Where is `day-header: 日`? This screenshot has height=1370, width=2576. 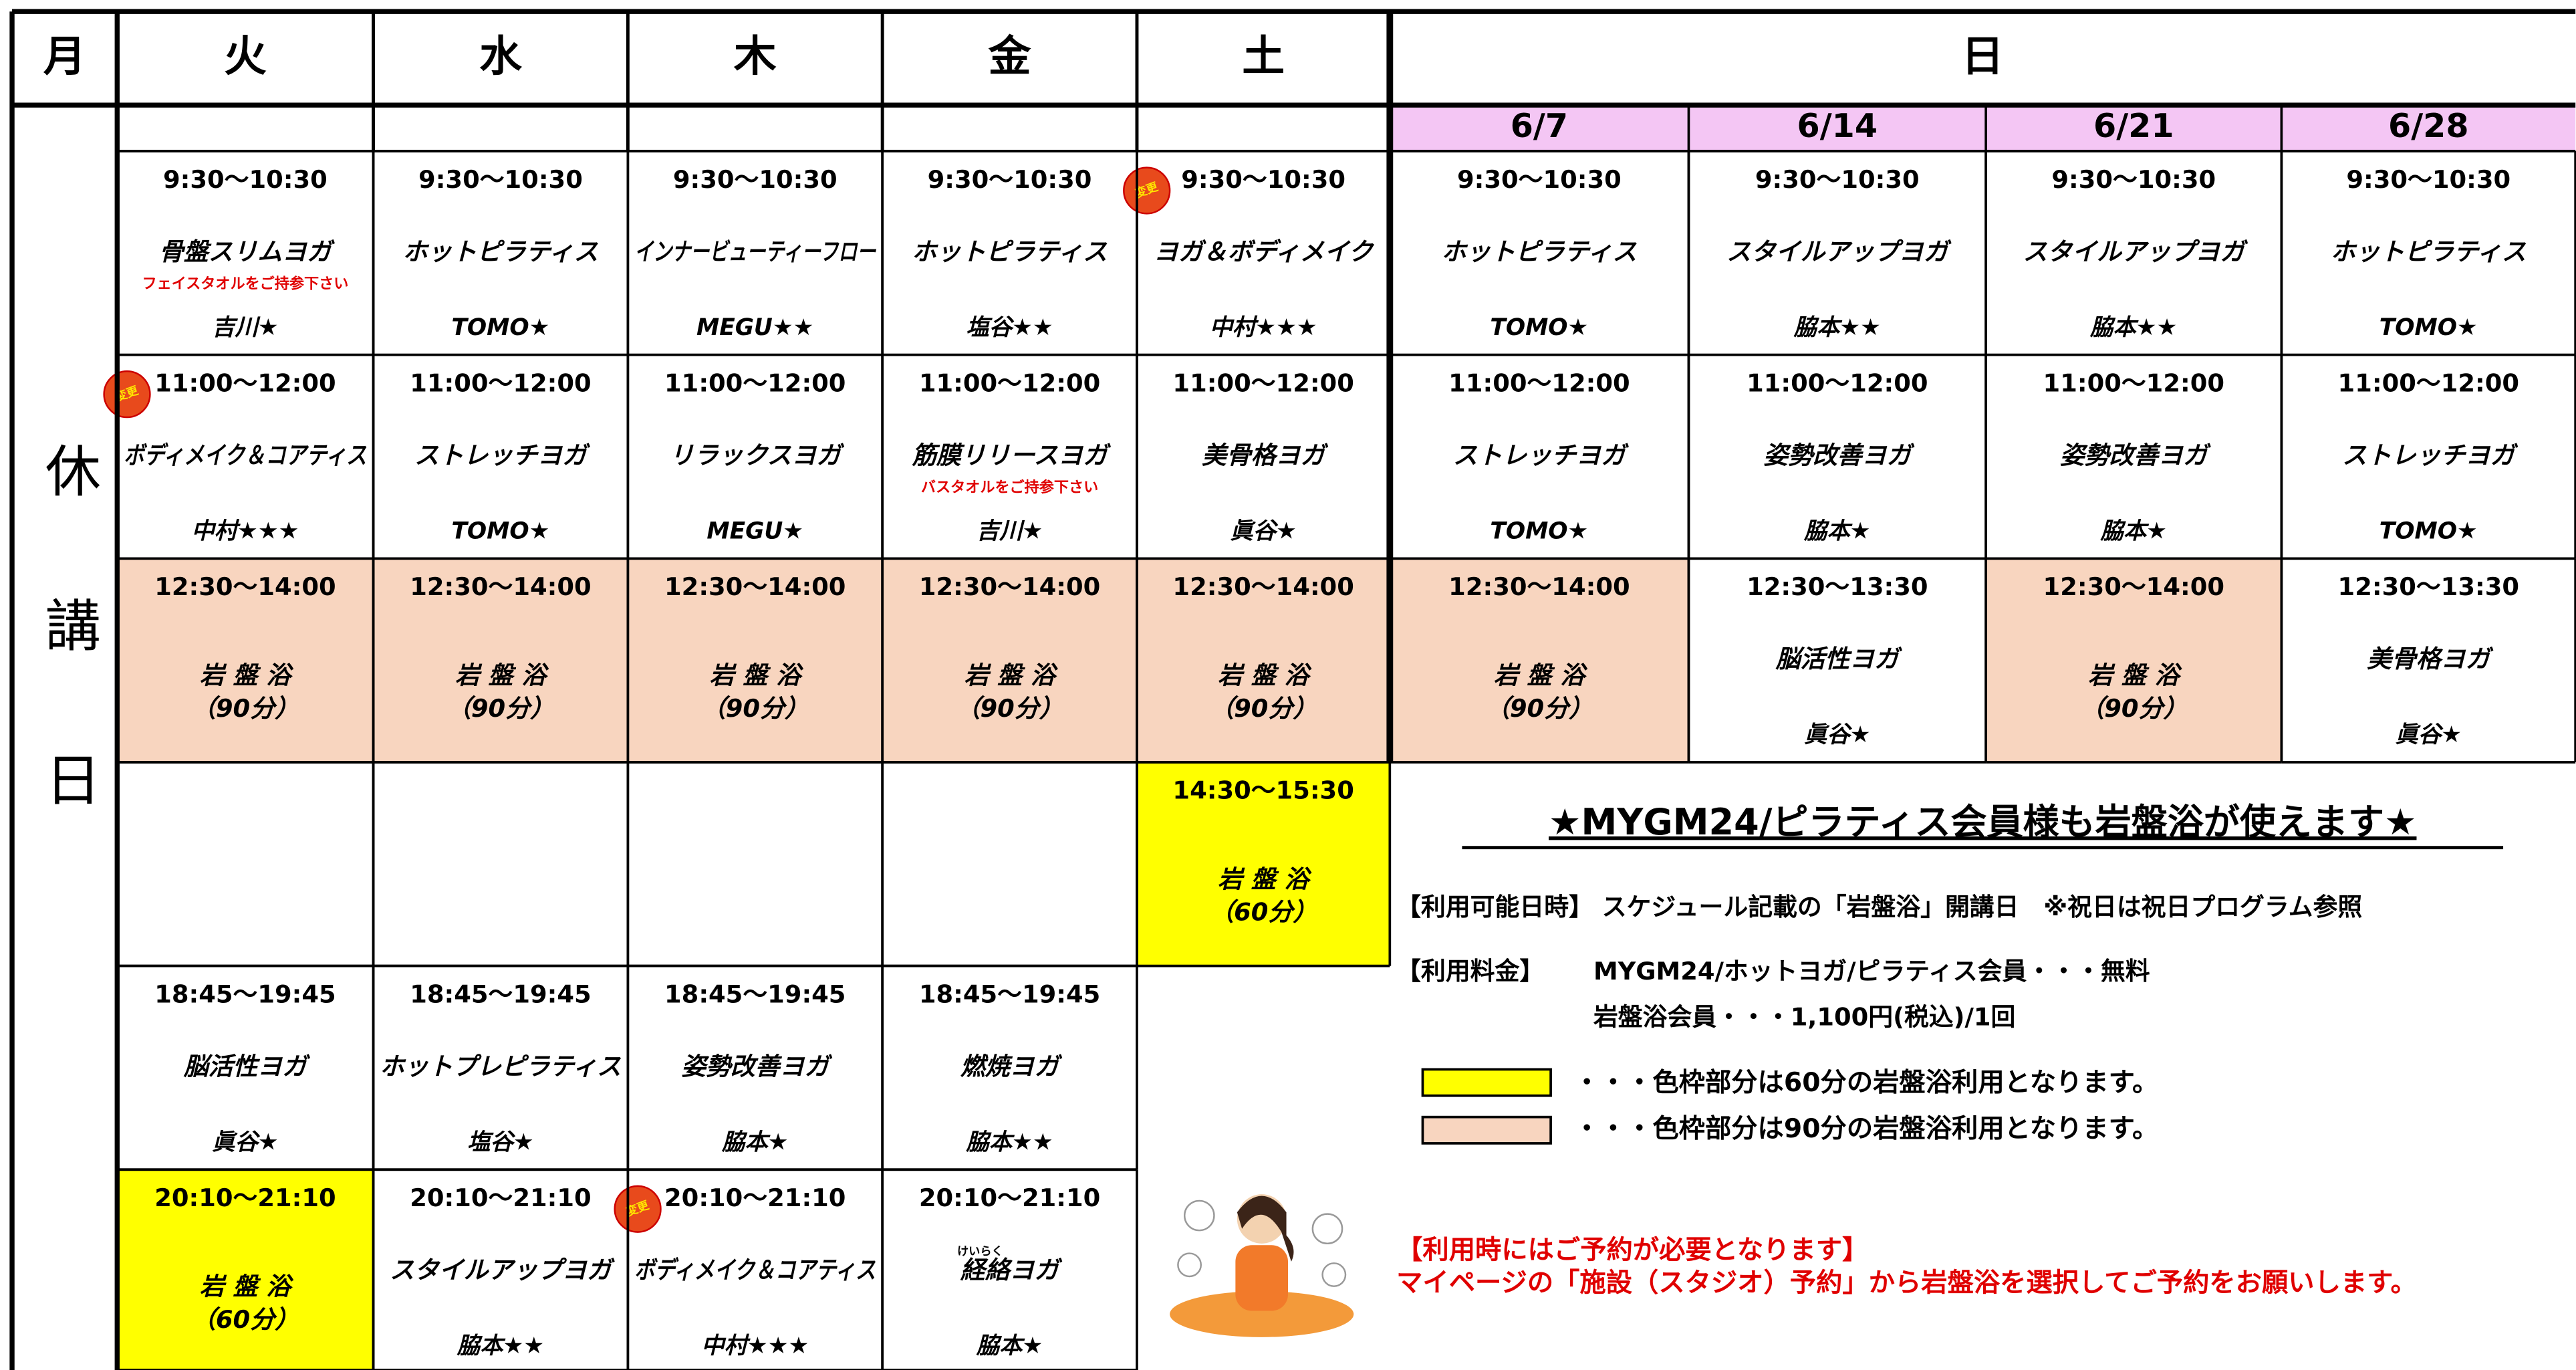
day-header: 日 is located at coordinates (1983, 57).